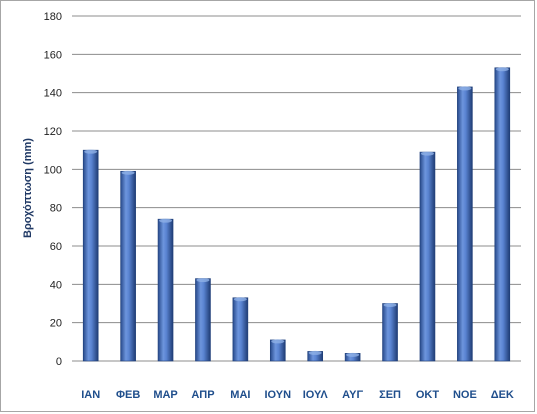  What do you see at coordinates (202, 395) in the screenshot?
I see `x-category-label: ΑΠΡ` at bounding box center [202, 395].